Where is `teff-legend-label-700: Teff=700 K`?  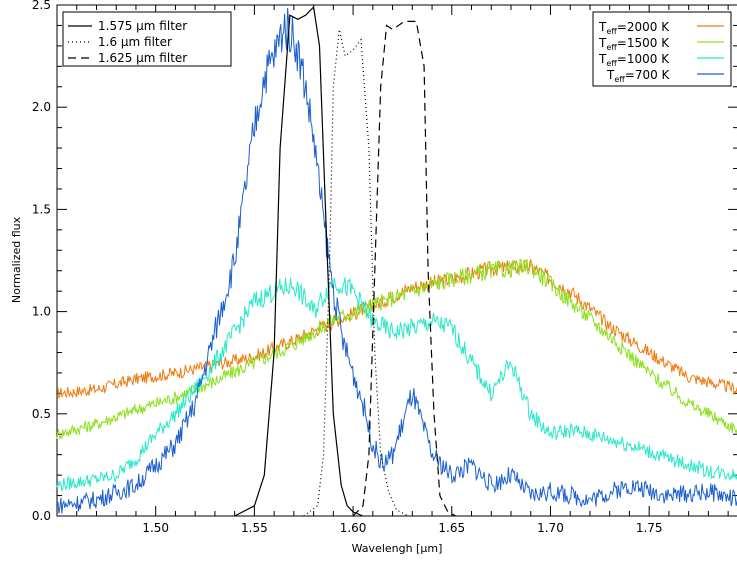 teff-legend-label-700: Teff=700 K is located at coordinates (638, 76).